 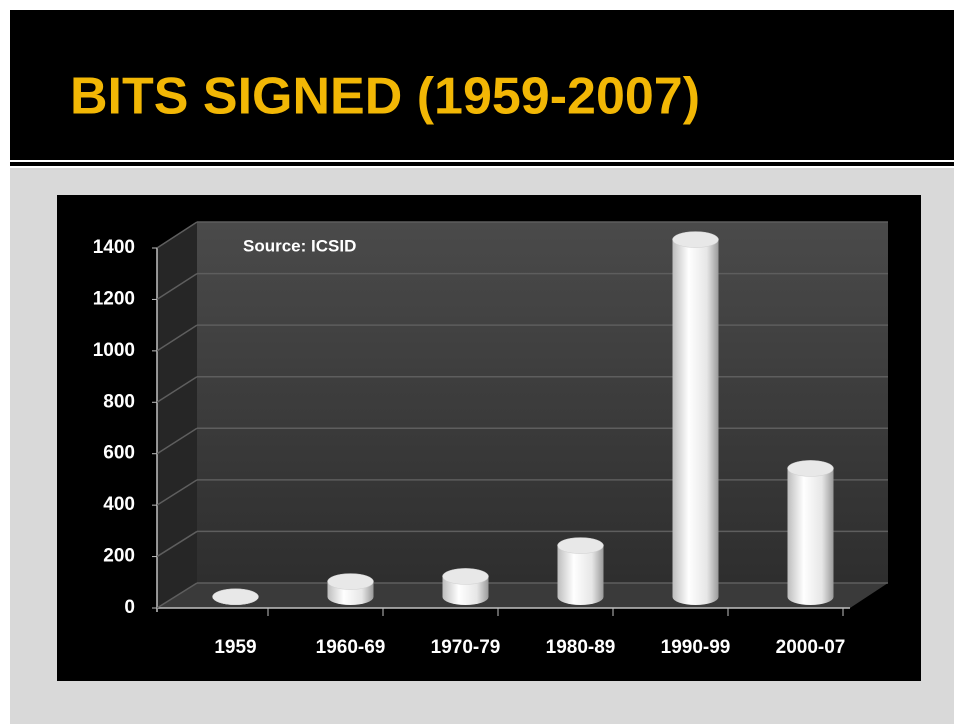 I want to click on y-tick-label: 1000, so click(x=114, y=350).